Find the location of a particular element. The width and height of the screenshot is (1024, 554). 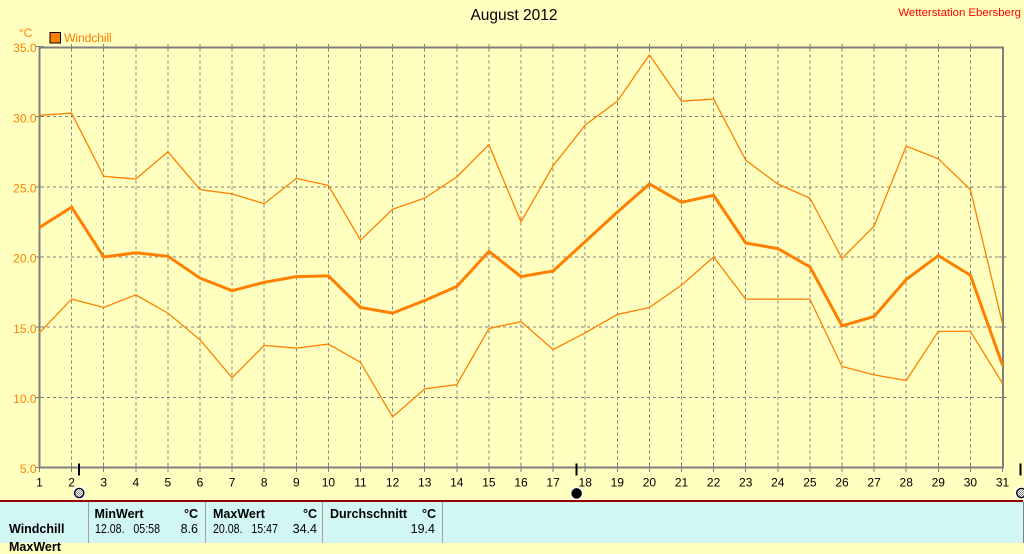

svg-text: 24 is located at coordinates (778, 483).